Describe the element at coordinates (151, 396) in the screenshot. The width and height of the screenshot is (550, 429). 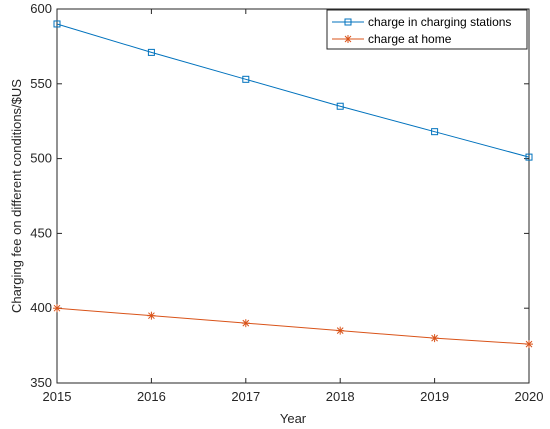
I see `x-tick-label: 2016` at that location.